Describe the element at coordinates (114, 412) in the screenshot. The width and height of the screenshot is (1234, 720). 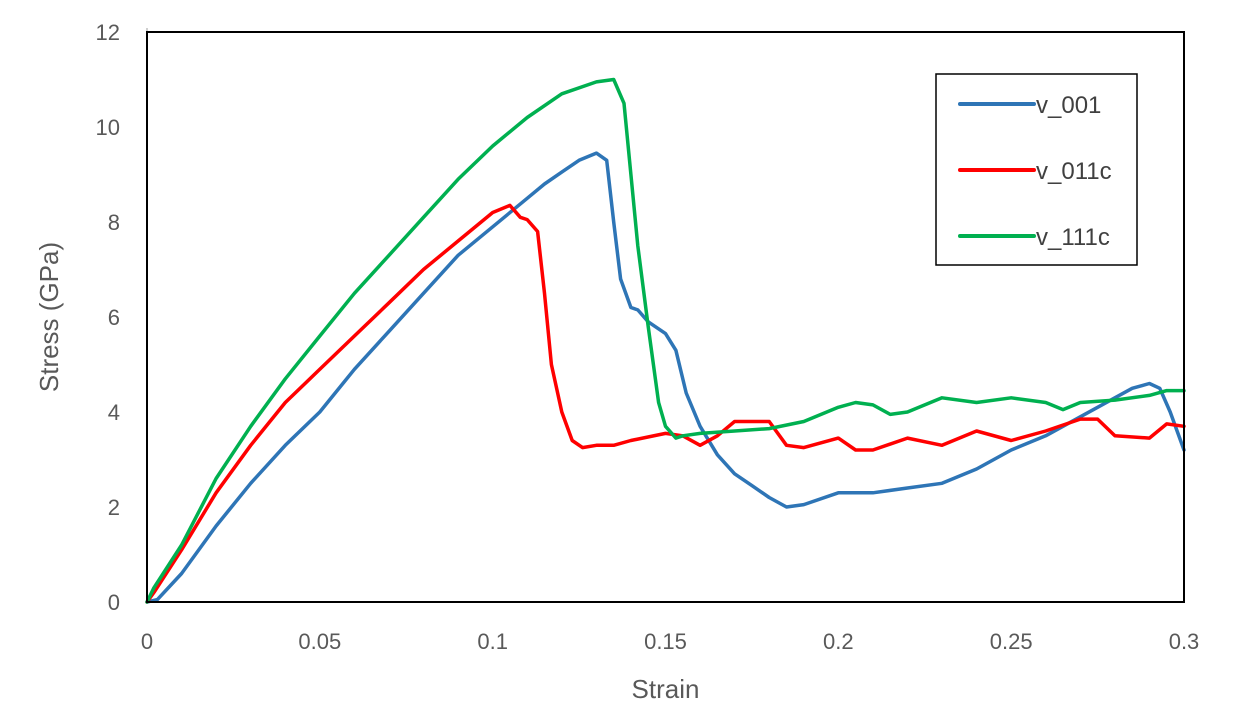
I see `y-tick-label: 4` at that location.